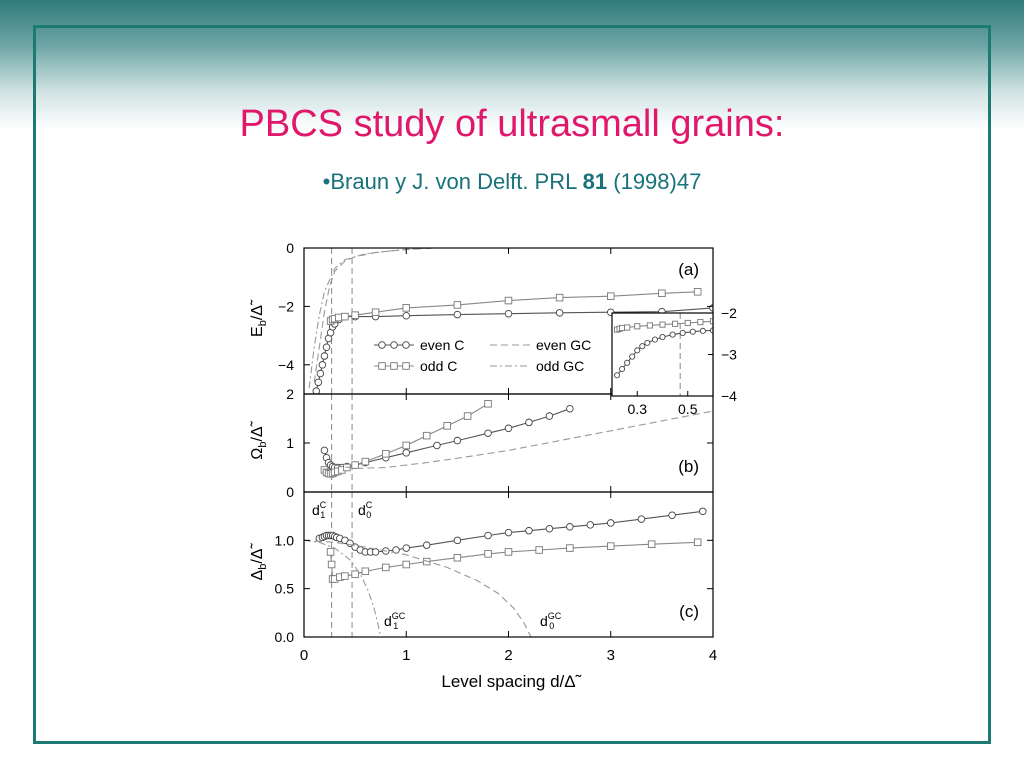 The width and height of the screenshot is (1024, 768). I want to click on panel-label: (b), so click(688, 466).